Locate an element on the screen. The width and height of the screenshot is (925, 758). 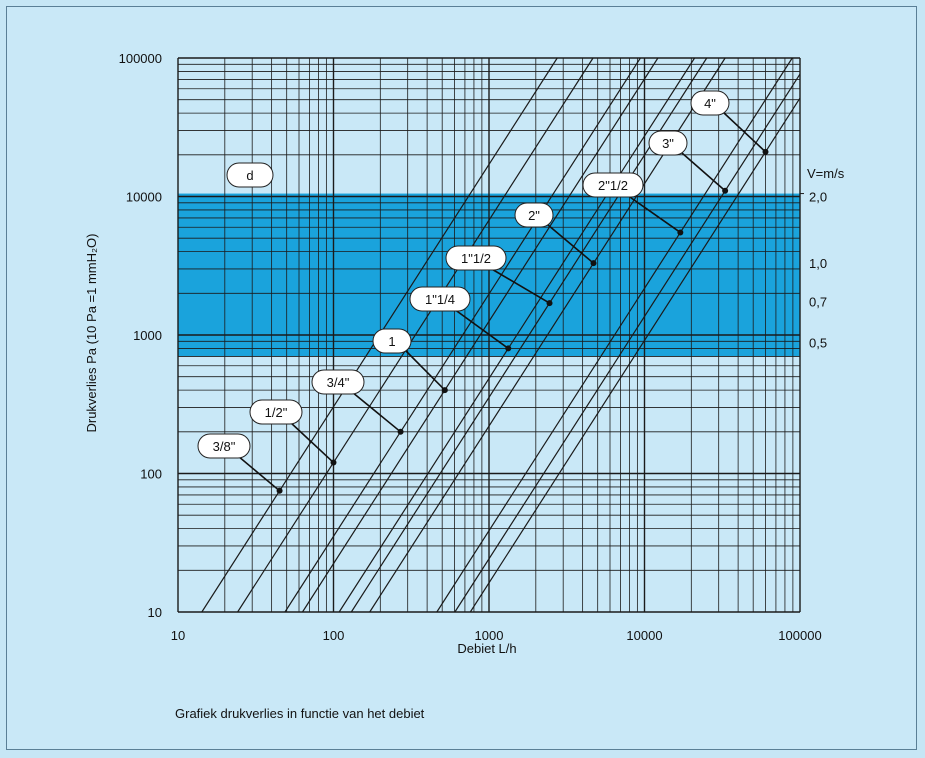
x-axis-label: Debiet L/h is located at coordinates (486, 648).